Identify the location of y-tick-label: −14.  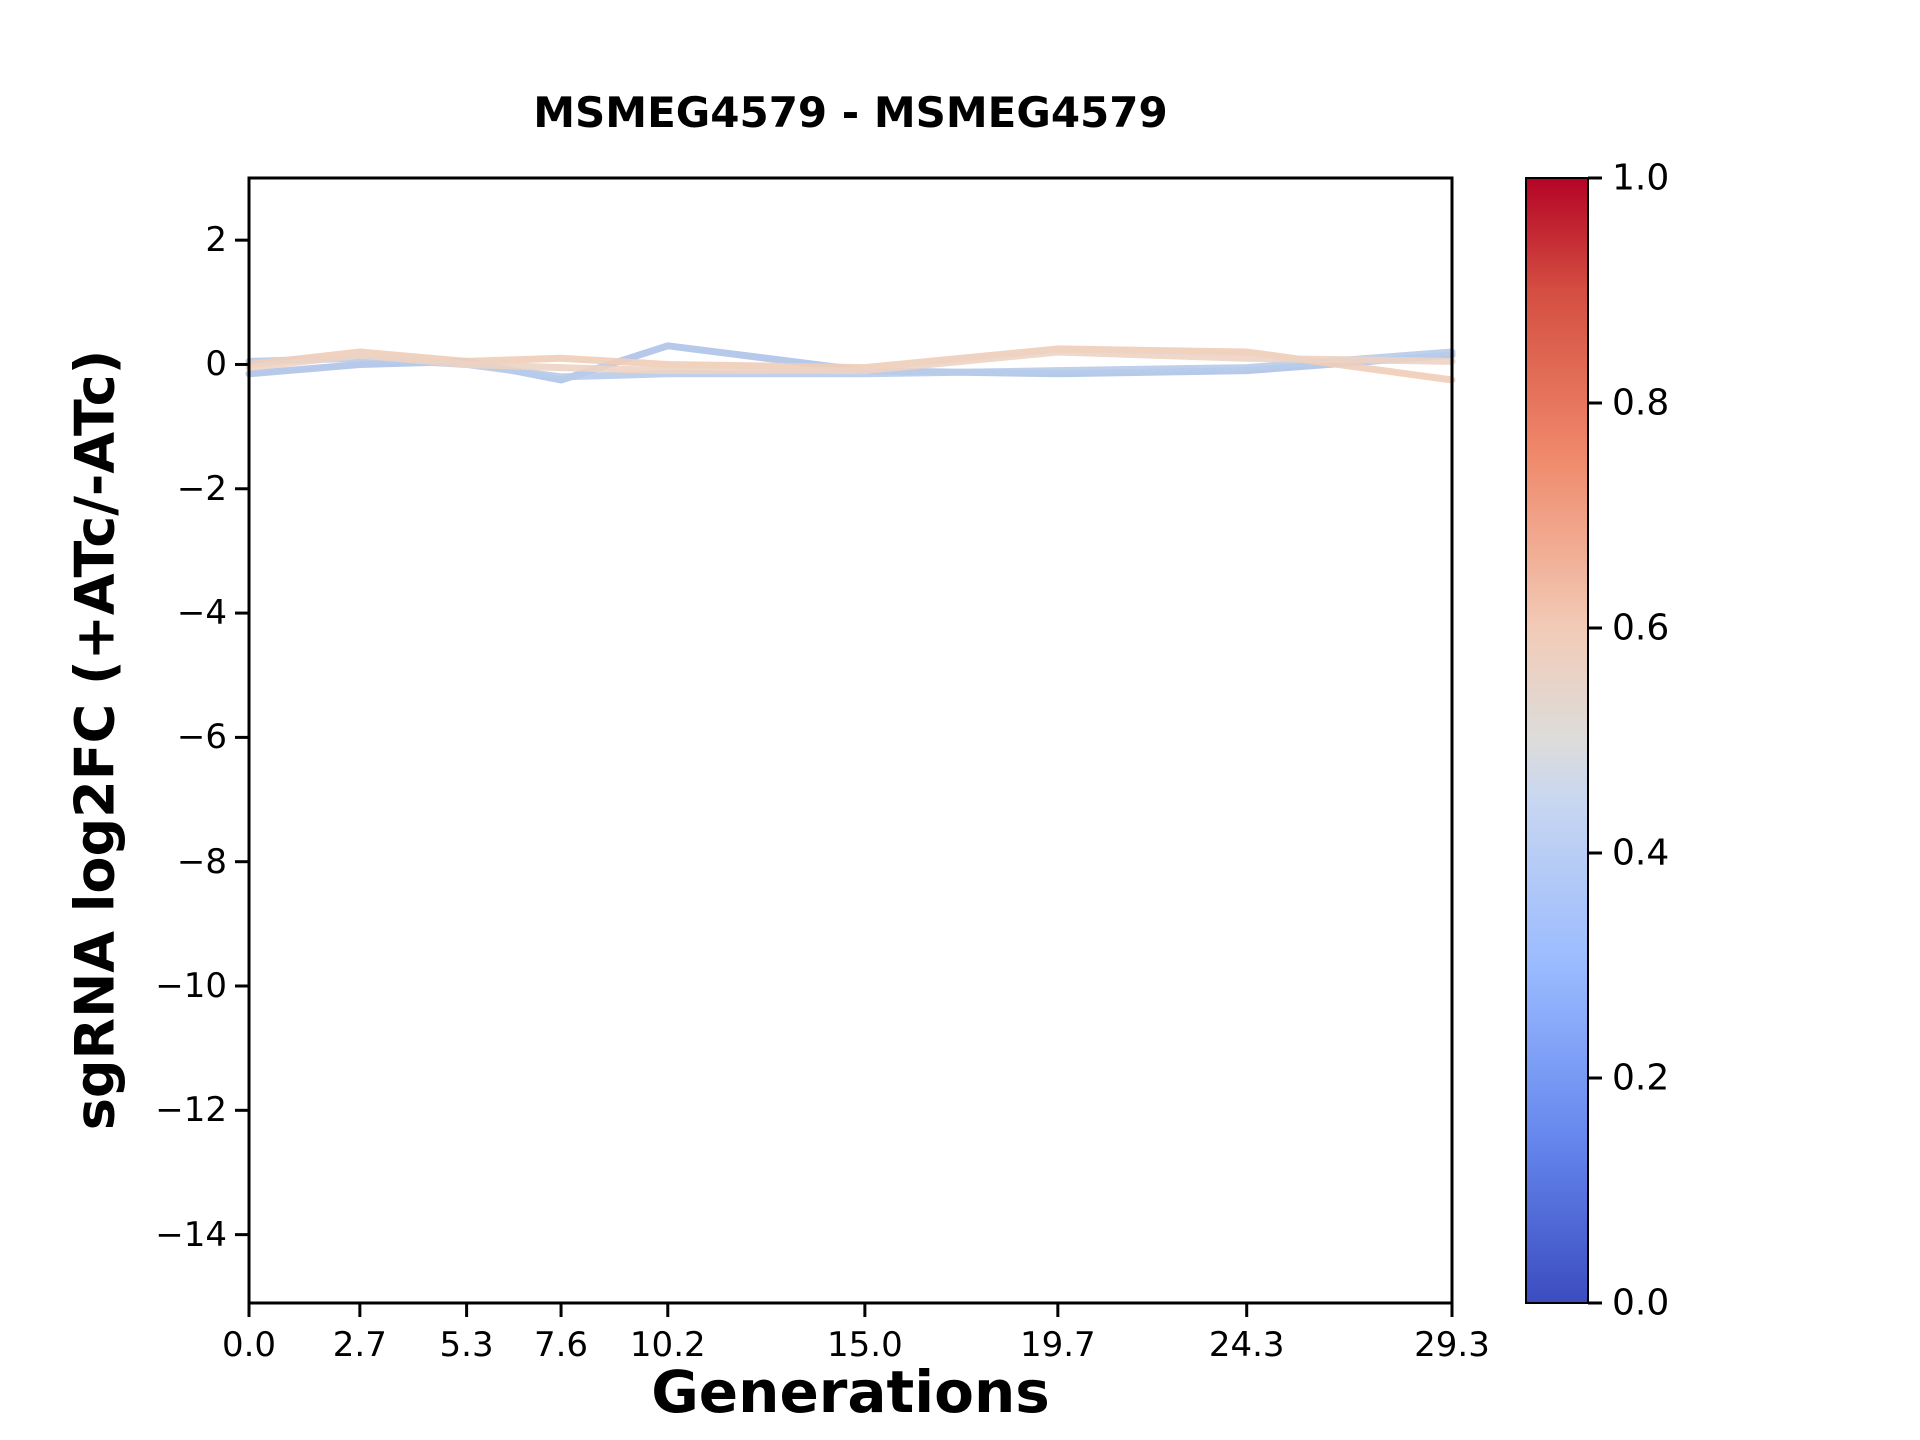
(191, 1234).